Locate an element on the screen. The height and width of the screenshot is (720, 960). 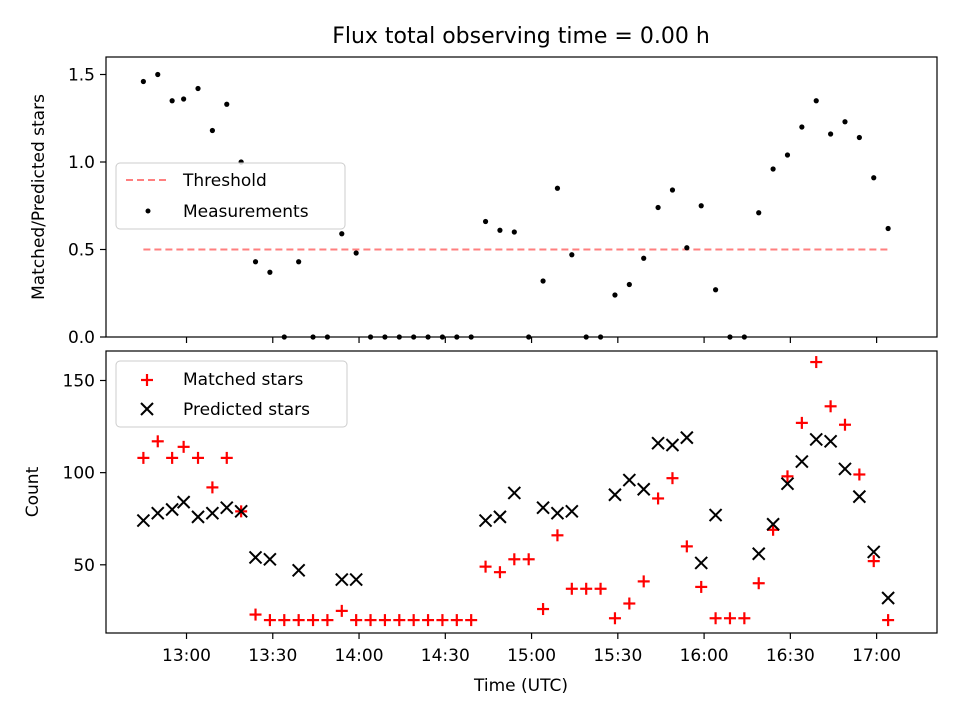
bottom-y-axis-label: Count is located at coordinates (33, 491).